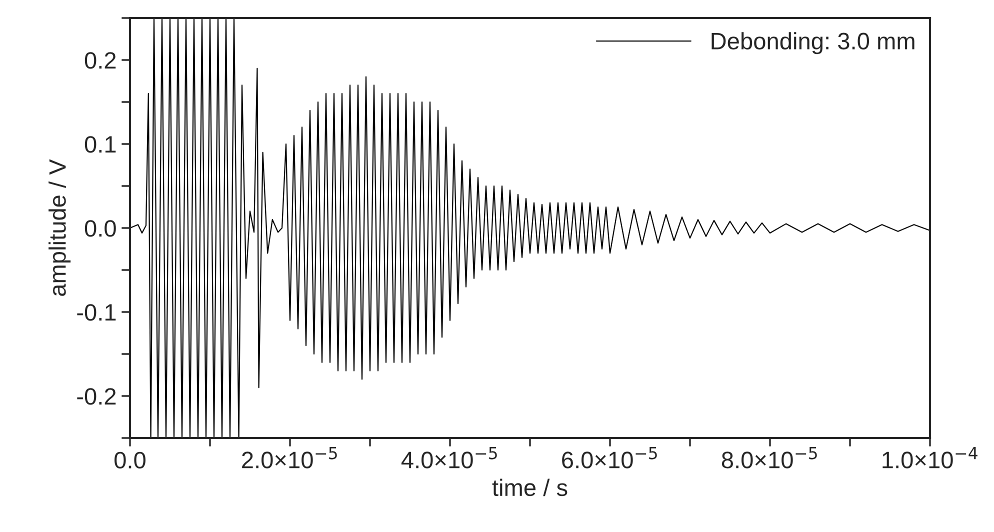  Describe the element at coordinates (59, 227) in the screenshot. I see `y-axis-title: amplitude / V` at that location.